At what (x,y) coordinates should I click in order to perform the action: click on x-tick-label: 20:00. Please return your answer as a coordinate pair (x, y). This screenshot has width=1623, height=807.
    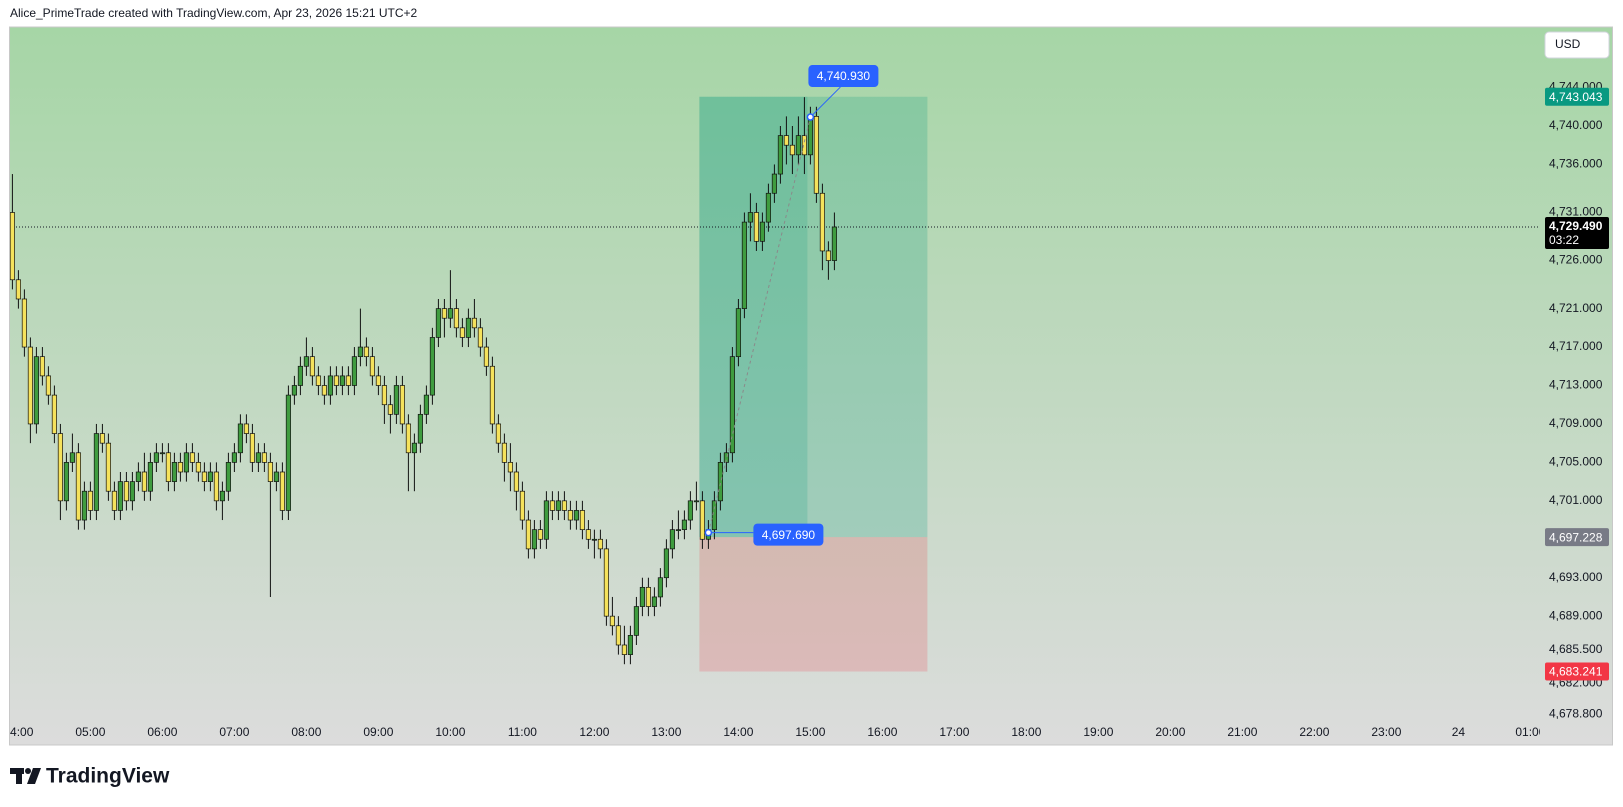
    Looking at the image, I should click on (1170, 732).